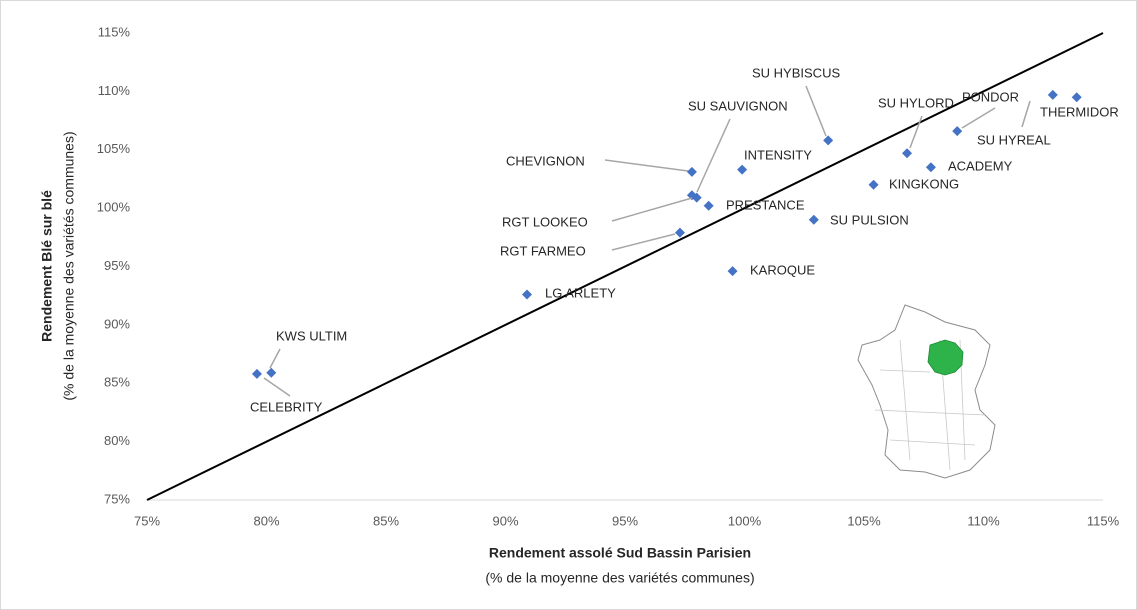 The image size is (1137, 610). Describe the element at coordinates (1103, 520) in the screenshot. I see `x-tick-label: 115%` at that location.